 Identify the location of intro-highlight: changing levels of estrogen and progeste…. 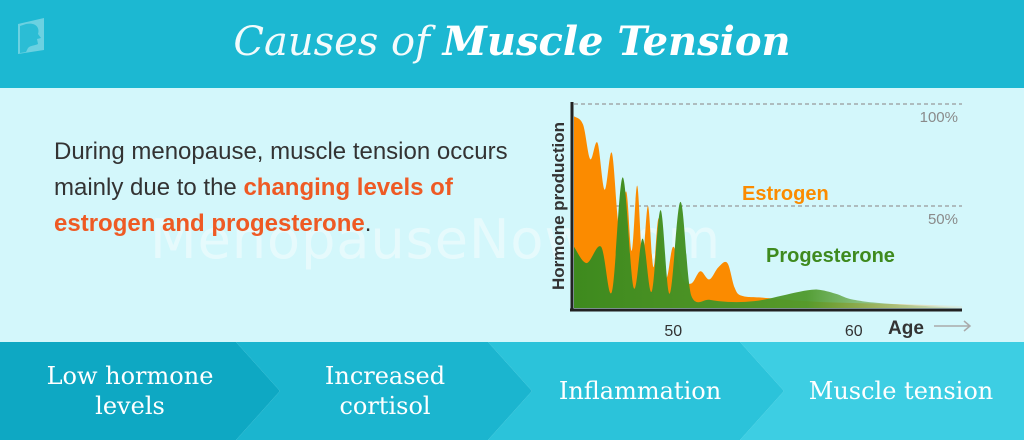
(253, 205).